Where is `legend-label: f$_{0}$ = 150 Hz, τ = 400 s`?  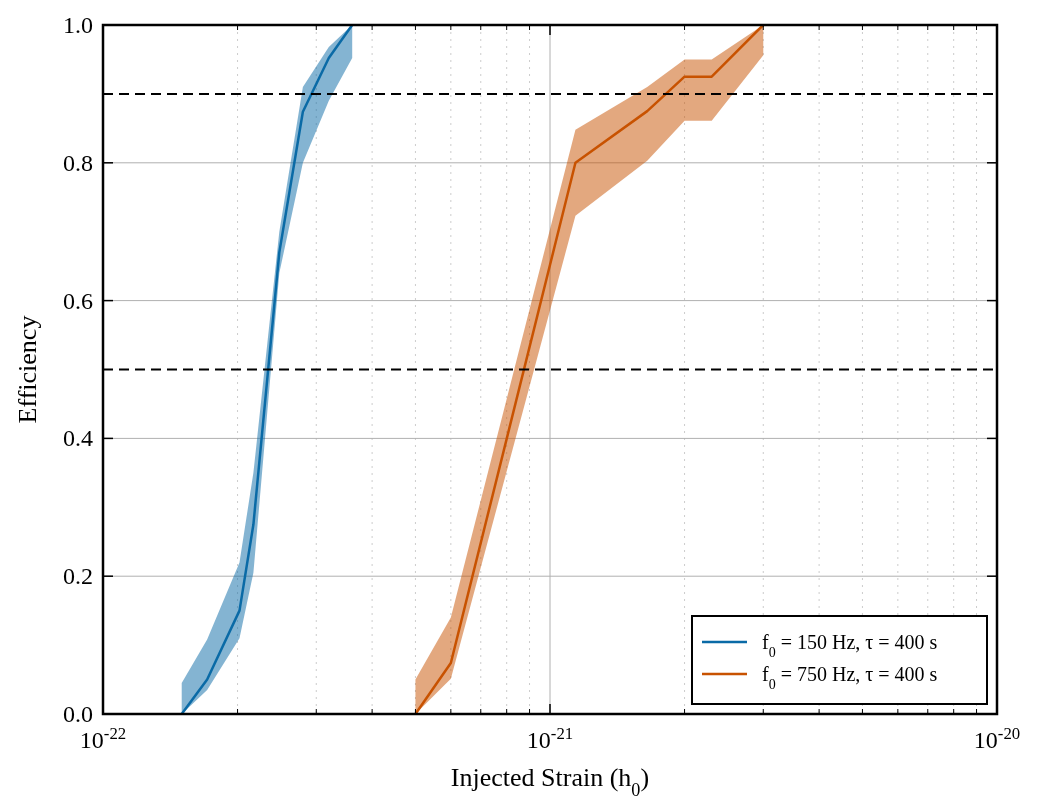
legend-label: f$_{0}$ = 150 Hz, τ = 400 s is located at coordinates (850, 645).